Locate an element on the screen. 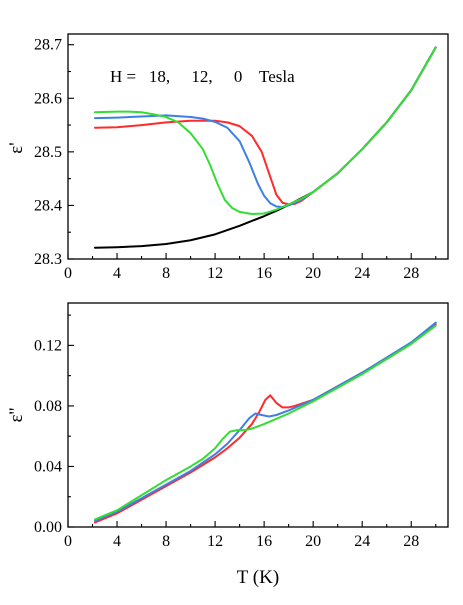 The height and width of the screenshot is (605, 463). bottom-x-tick-label: 8 is located at coordinates (166, 541).